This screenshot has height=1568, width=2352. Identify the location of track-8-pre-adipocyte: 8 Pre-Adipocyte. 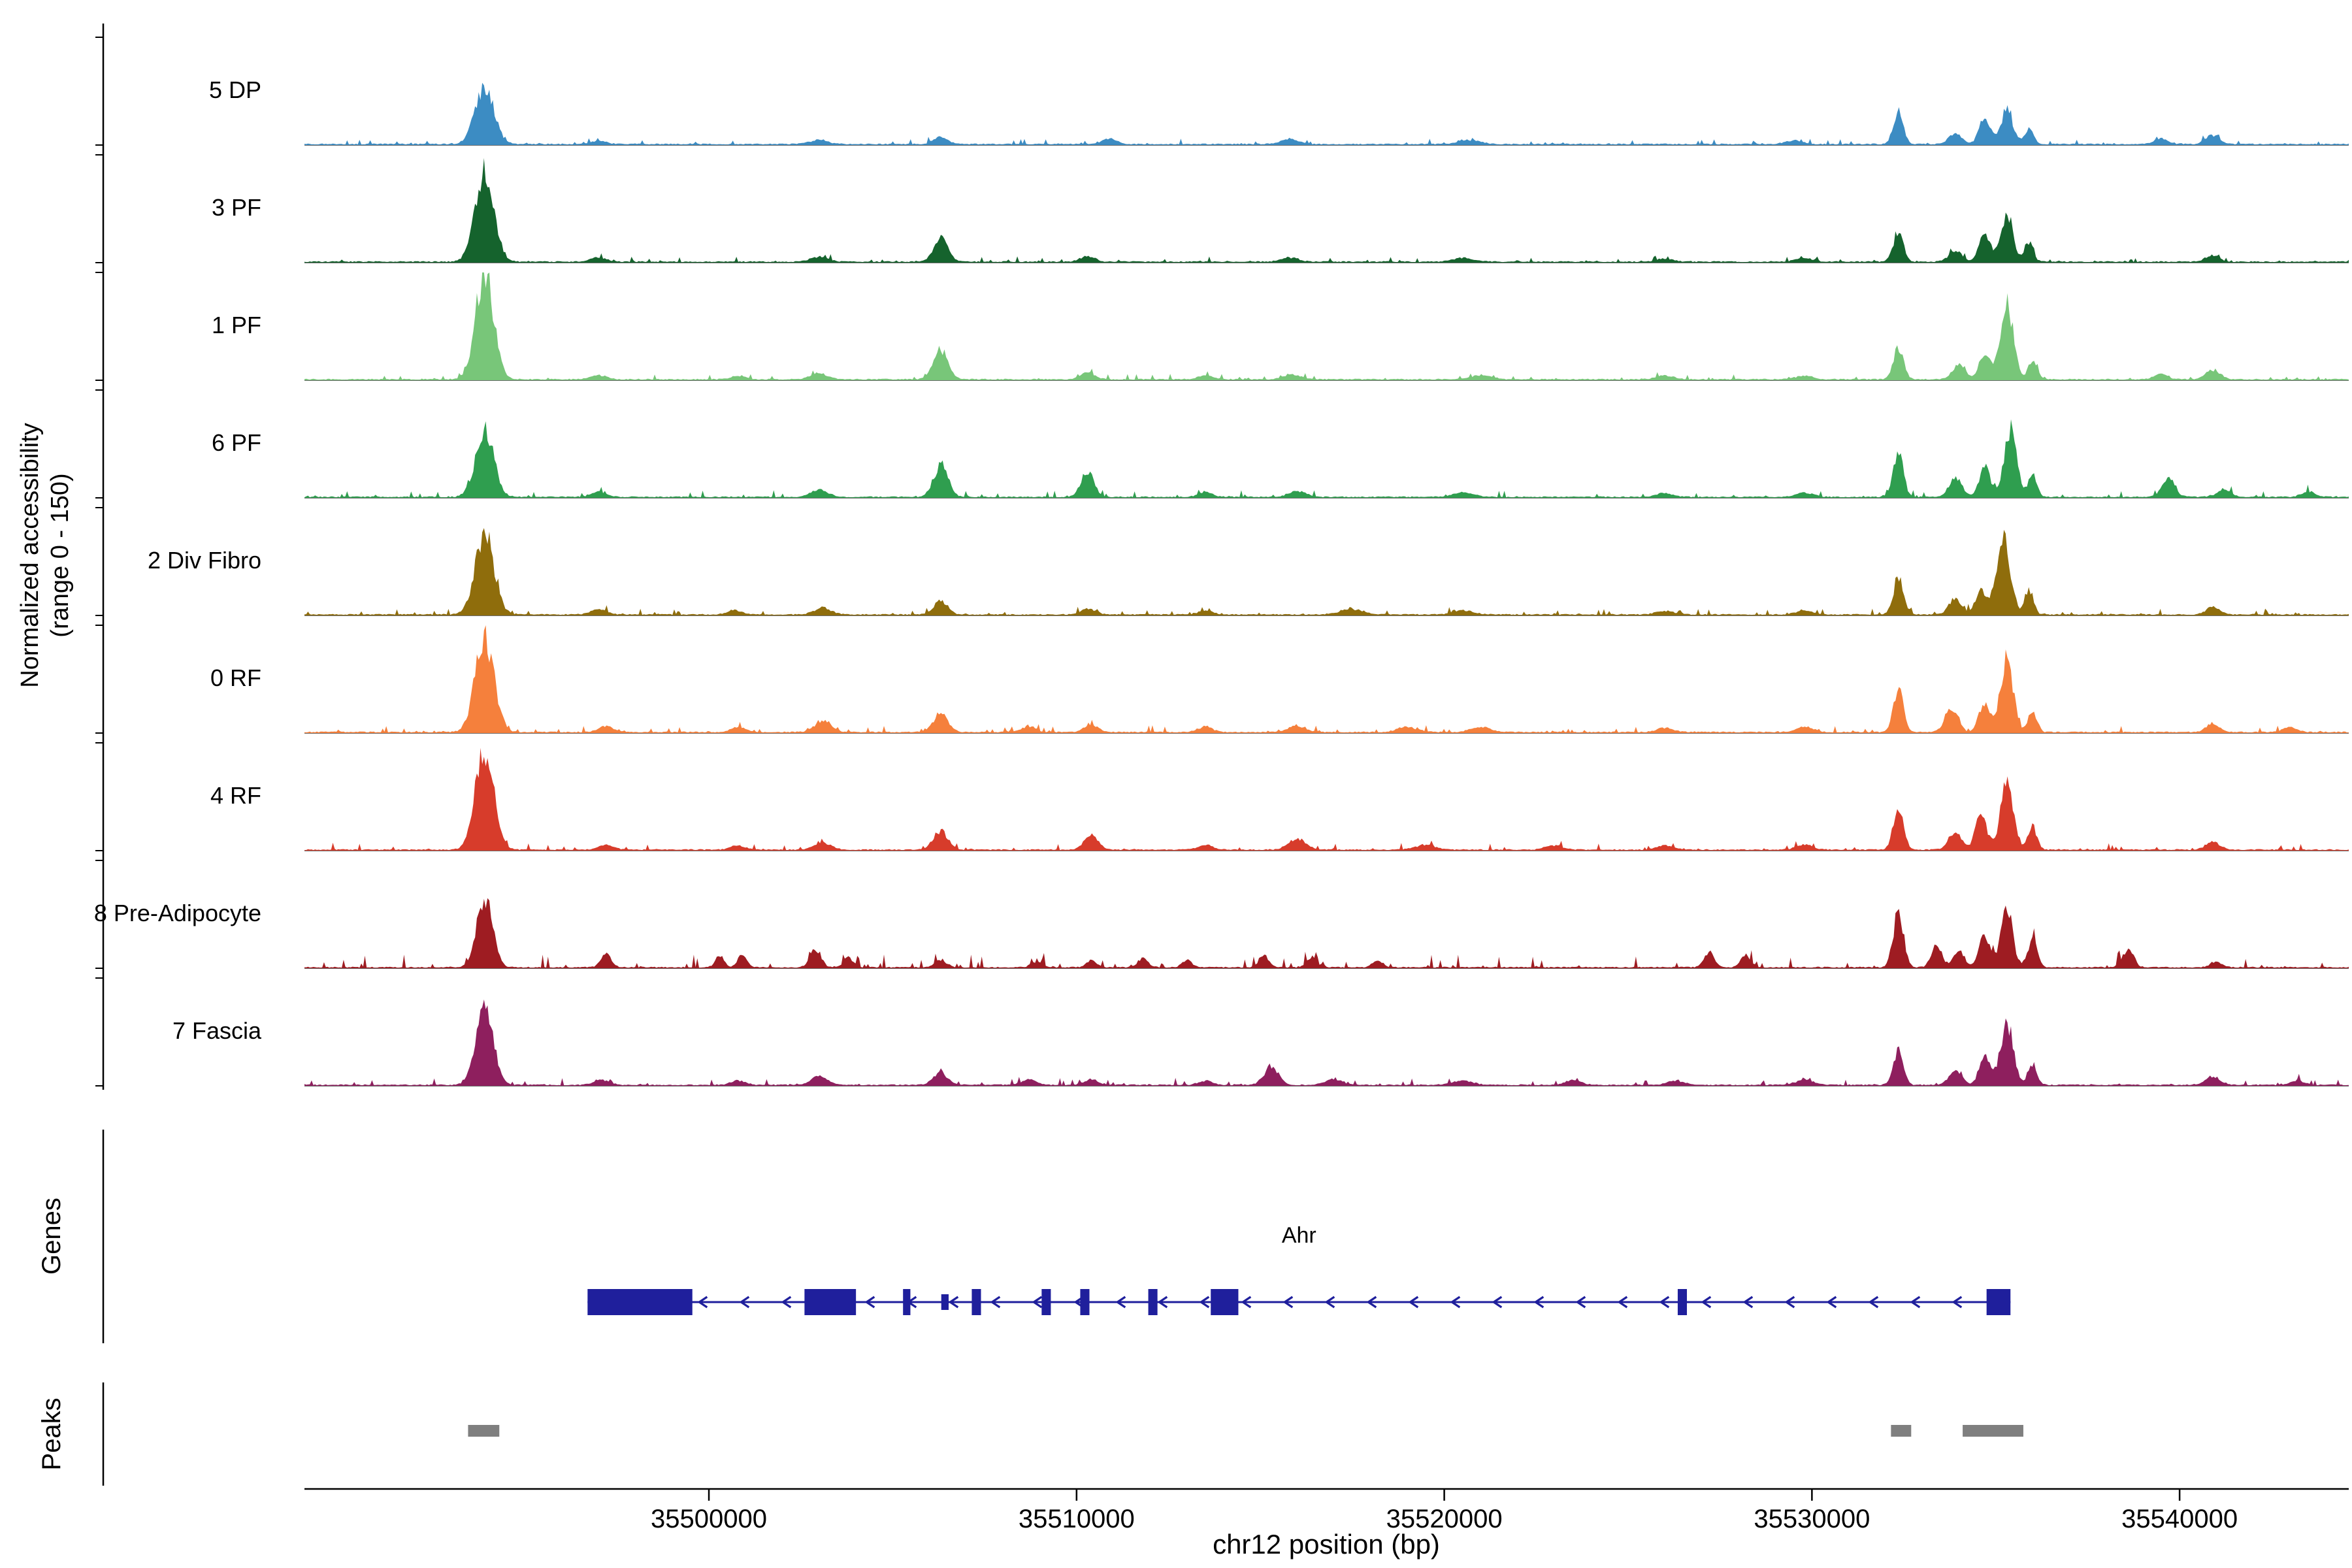
(1221, 914).